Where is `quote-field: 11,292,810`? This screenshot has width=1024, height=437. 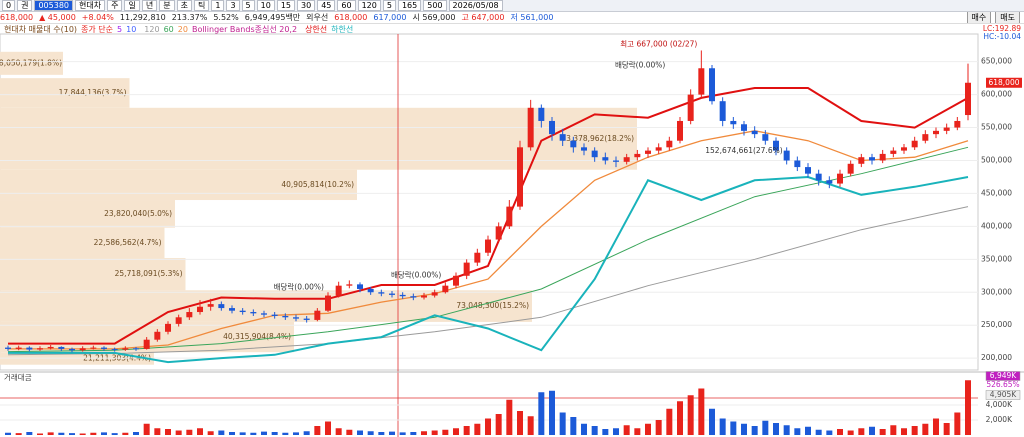
quote-field: 11,292,810 is located at coordinates (142, 17).